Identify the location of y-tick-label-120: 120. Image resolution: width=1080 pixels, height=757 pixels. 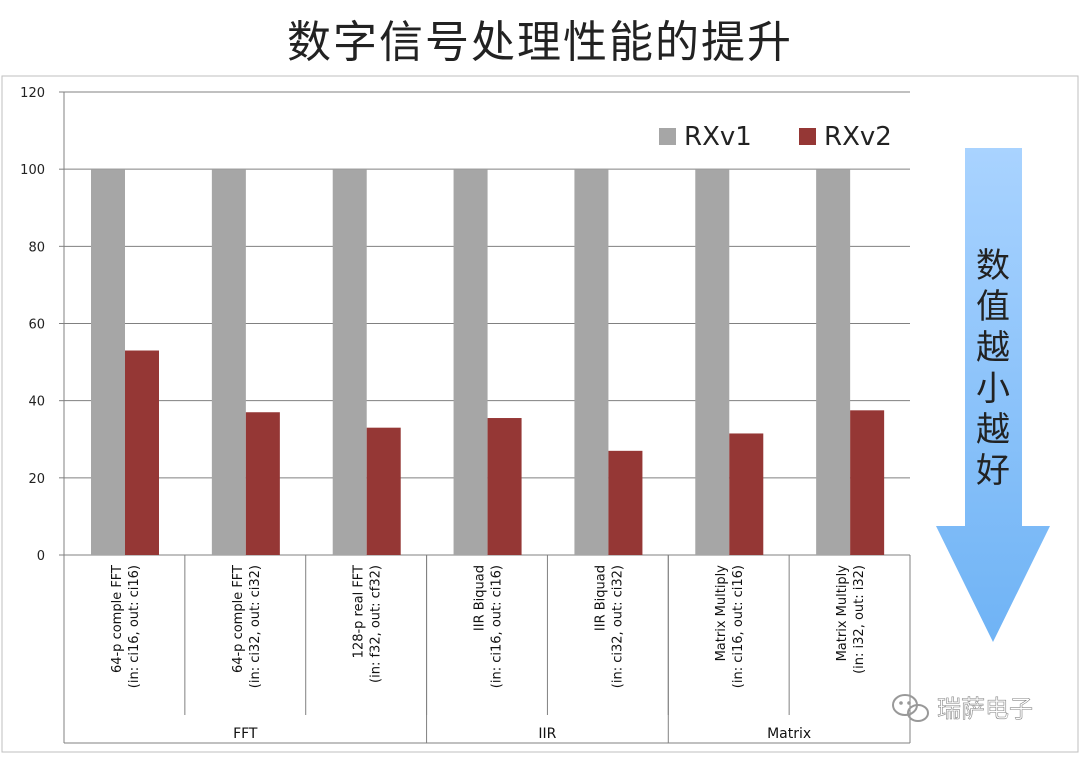
(32, 93).